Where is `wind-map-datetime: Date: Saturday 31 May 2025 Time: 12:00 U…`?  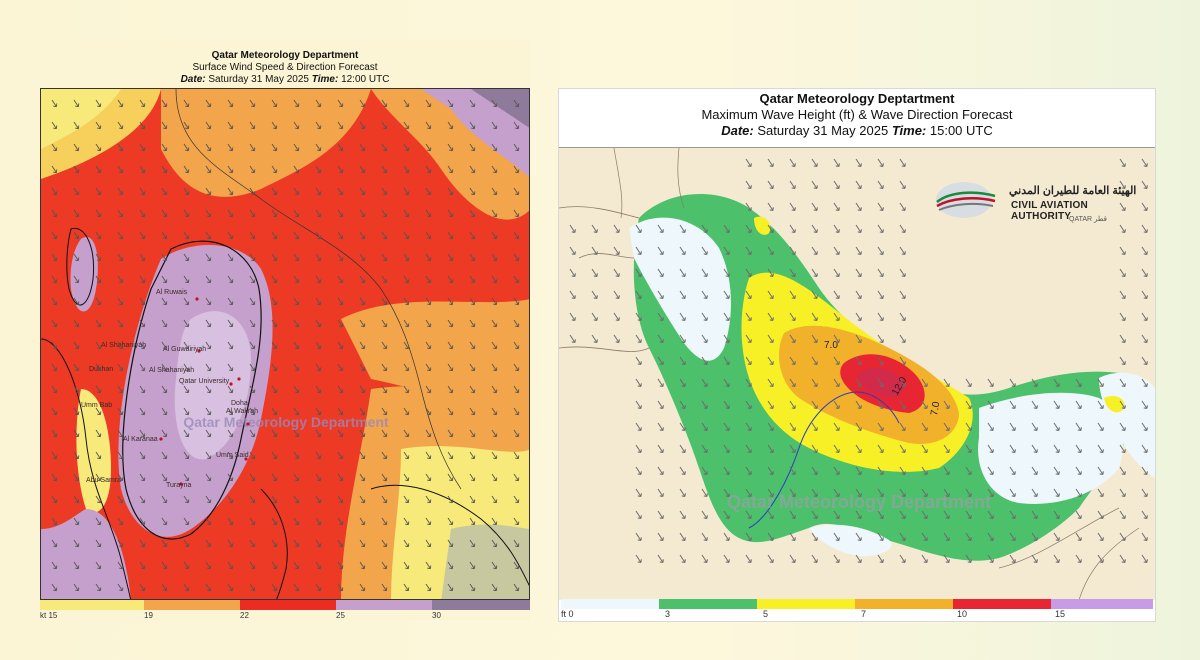 wind-map-datetime: Date: Saturday 31 May 2025 Time: 12:00 U… is located at coordinates (285, 80).